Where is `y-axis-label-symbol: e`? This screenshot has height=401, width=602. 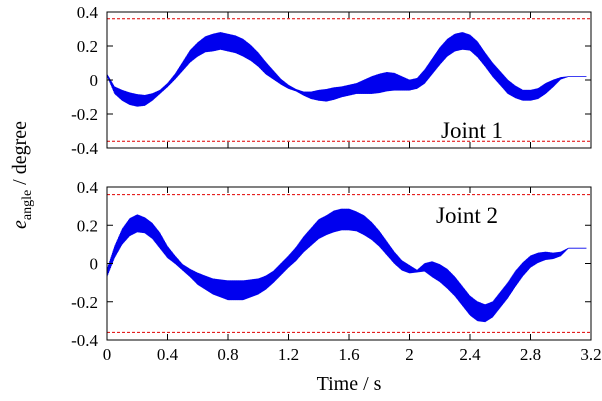
y-axis-label-symbol: e is located at coordinates (20, 224).